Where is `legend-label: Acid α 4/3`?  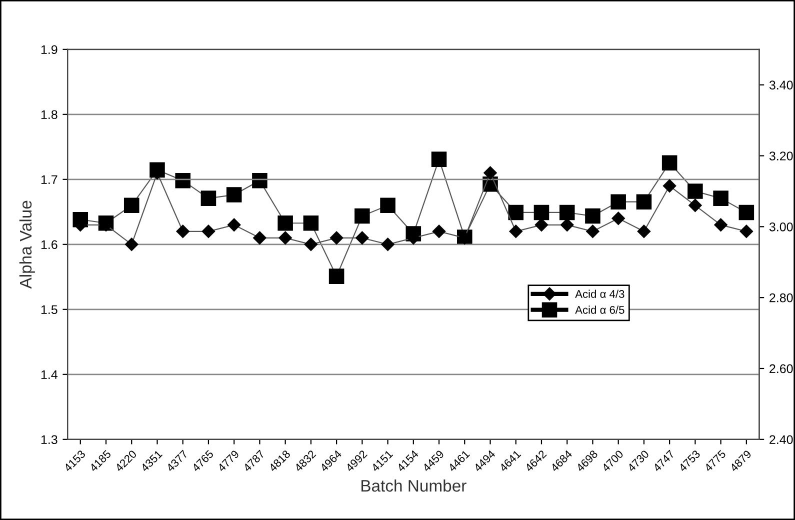
legend-label: Acid α 4/3 is located at coordinates (599, 294).